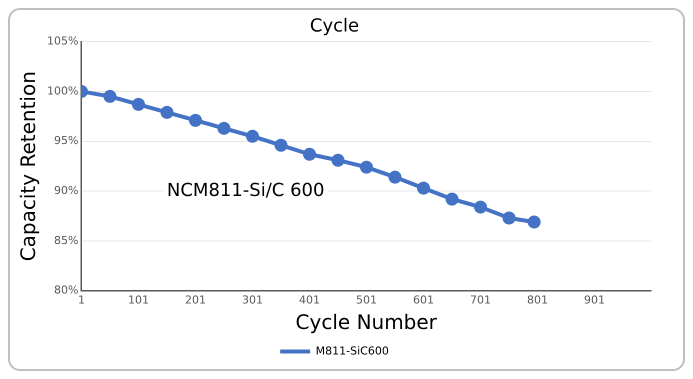  Describe the element at coordinates (335, 25) in the screenshot. I see `chart-title: Cycle` at that location.